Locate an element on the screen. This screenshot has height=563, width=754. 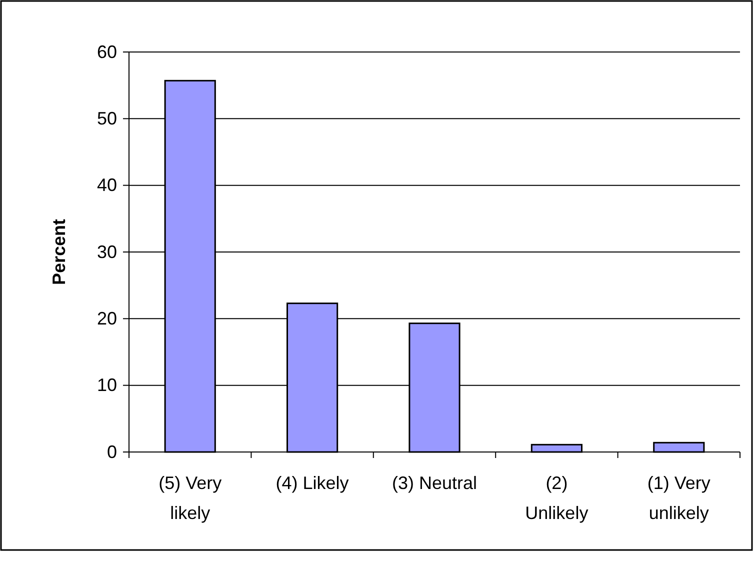
x-tick-label: (3) Neutral is located at coordinates (435, 483).